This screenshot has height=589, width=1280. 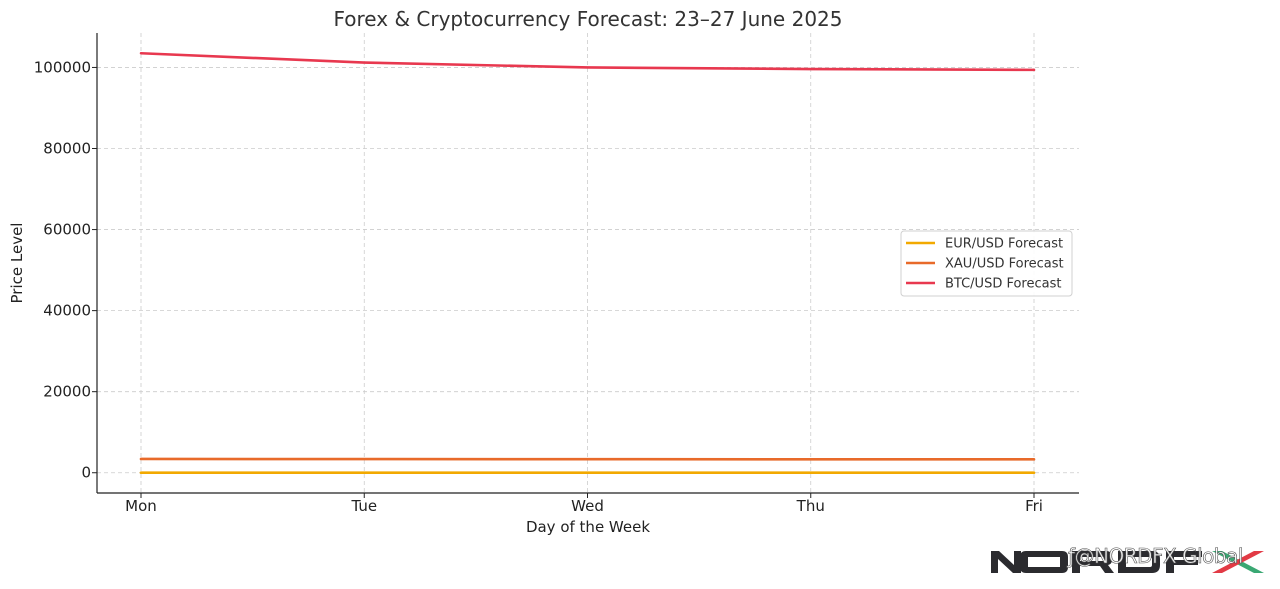 I want to click on y-tick-label: 20000, so click(x=67, y=392).